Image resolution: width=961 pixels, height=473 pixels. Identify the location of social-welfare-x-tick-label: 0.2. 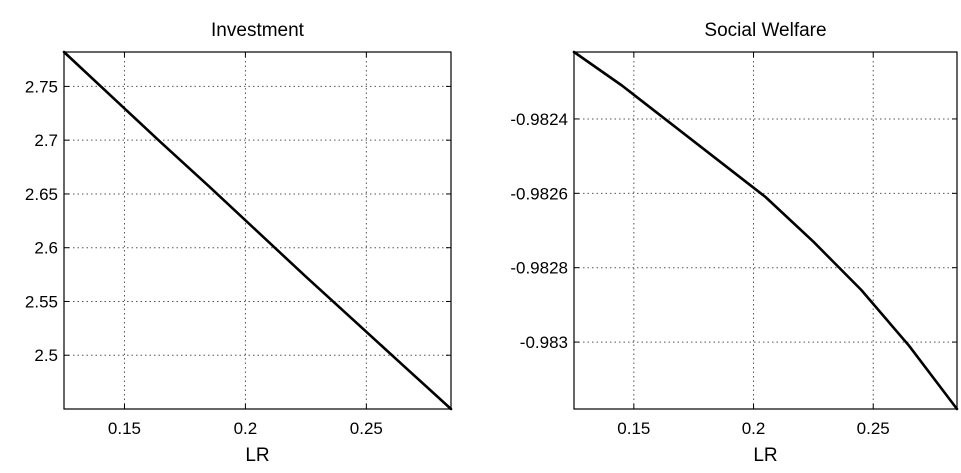
(754, 428).